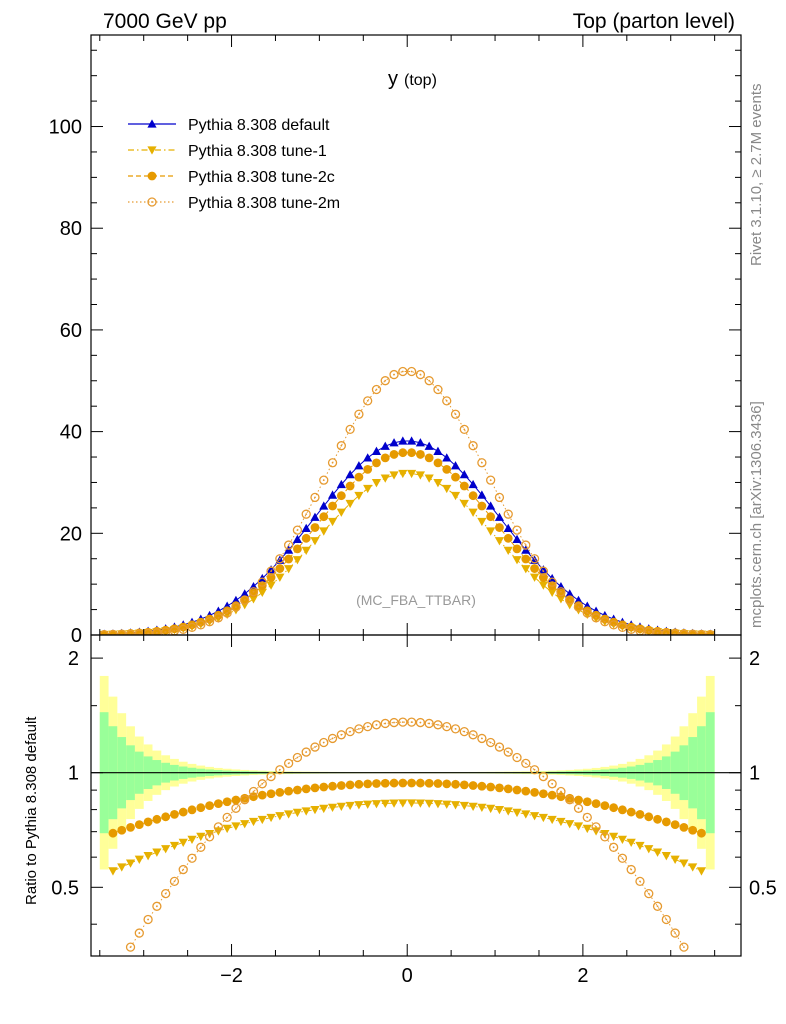  Describe the element at coordinates (582, 976) in the screenshot. I see `xtick-label: 2` at that location.